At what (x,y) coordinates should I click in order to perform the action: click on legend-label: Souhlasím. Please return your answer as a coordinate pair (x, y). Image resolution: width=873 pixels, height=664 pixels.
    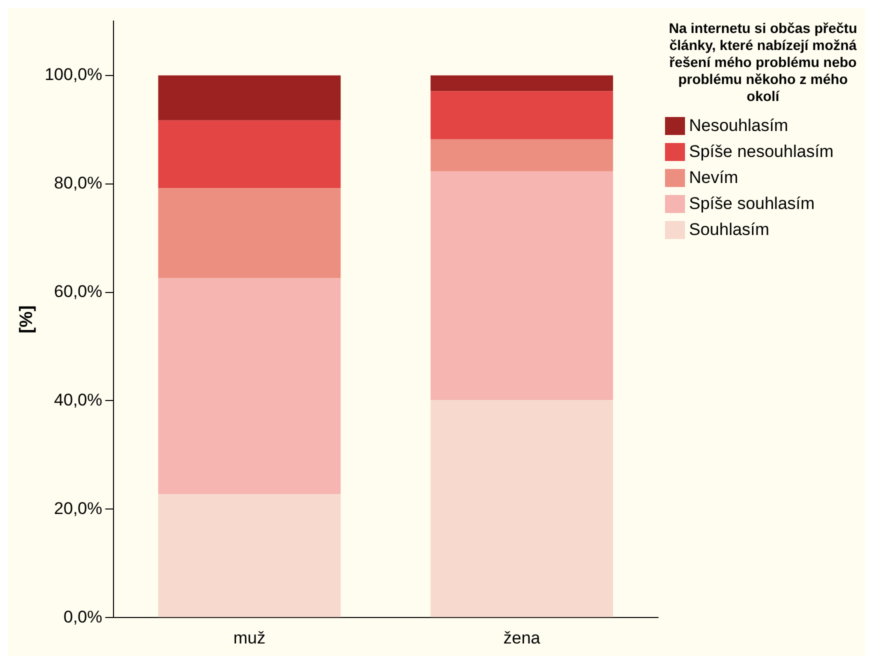
    Looking at the image, I should click on (729, 230).